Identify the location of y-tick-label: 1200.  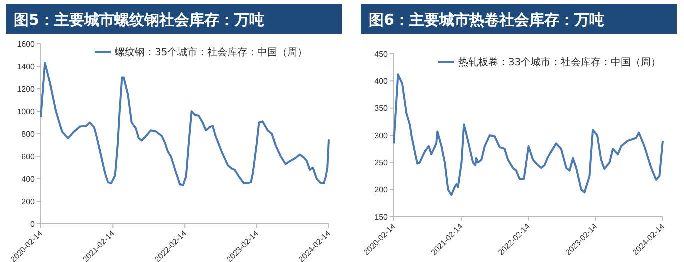
(26, 89).